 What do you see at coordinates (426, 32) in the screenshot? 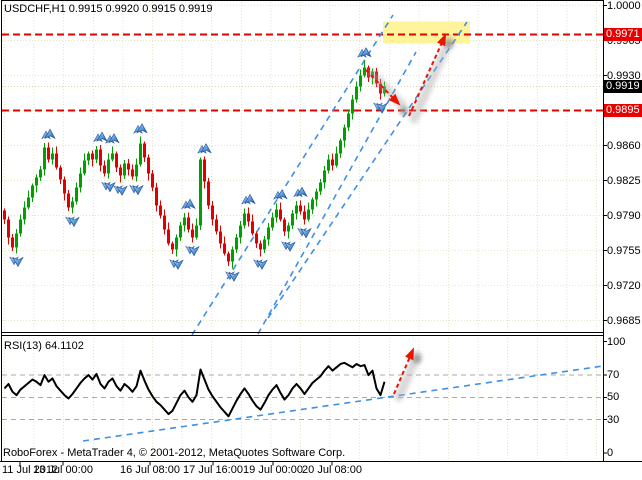
I see `target-zone` at bounding box center [426, 32].